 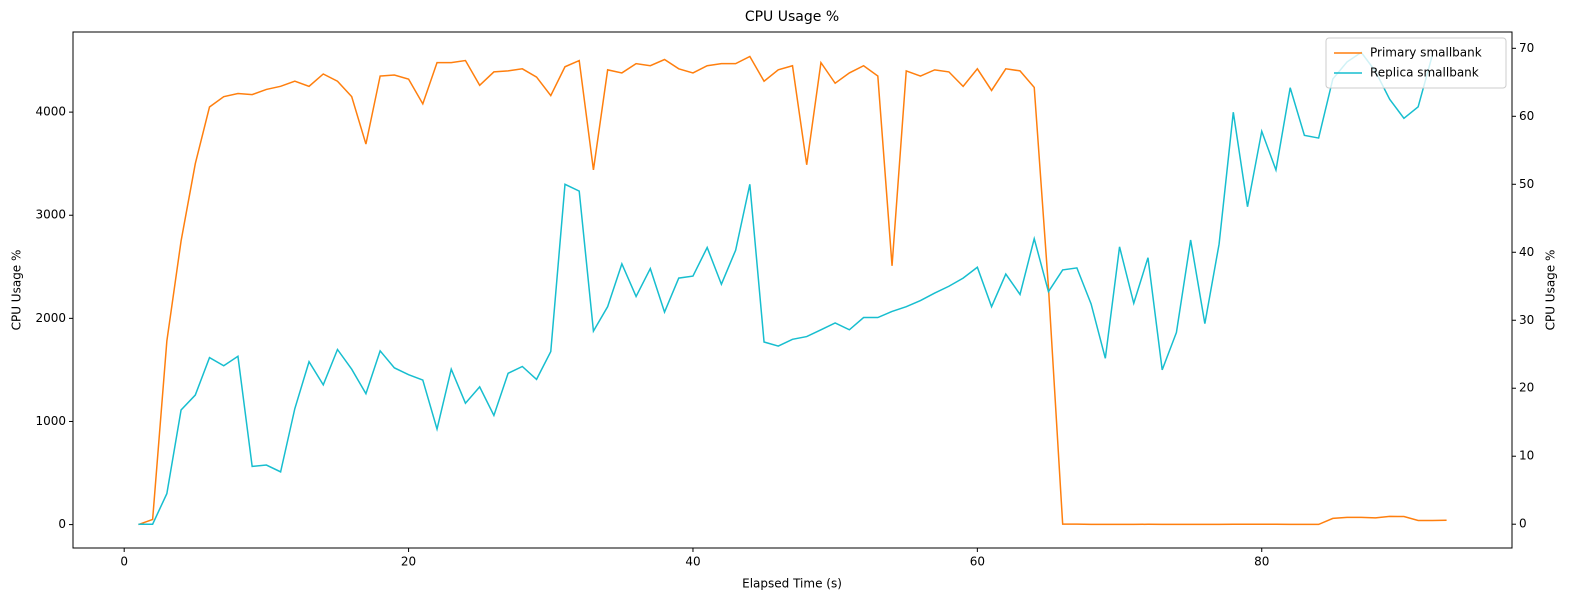 What do you see at coordinates (1526, 48) in the screenshot?
I see `y2-tick-label: 70` at bounding box center [1526, 48].